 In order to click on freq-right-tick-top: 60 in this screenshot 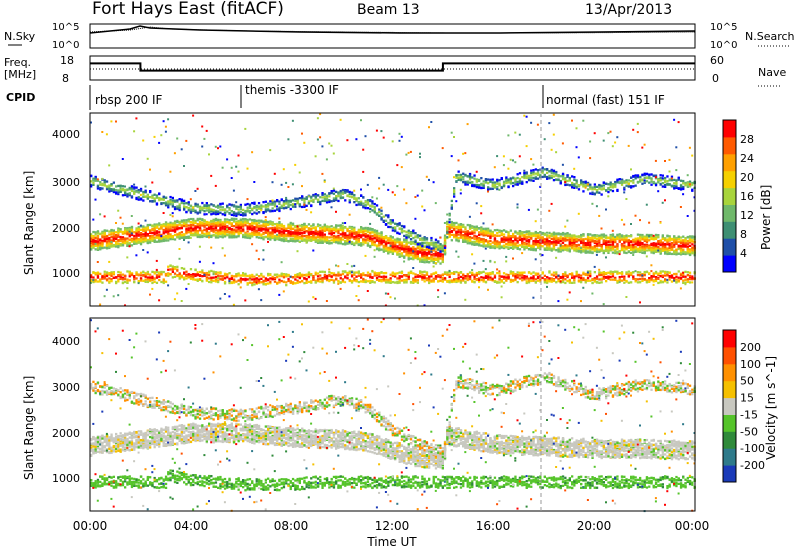, I will do `click(717, 60)`.